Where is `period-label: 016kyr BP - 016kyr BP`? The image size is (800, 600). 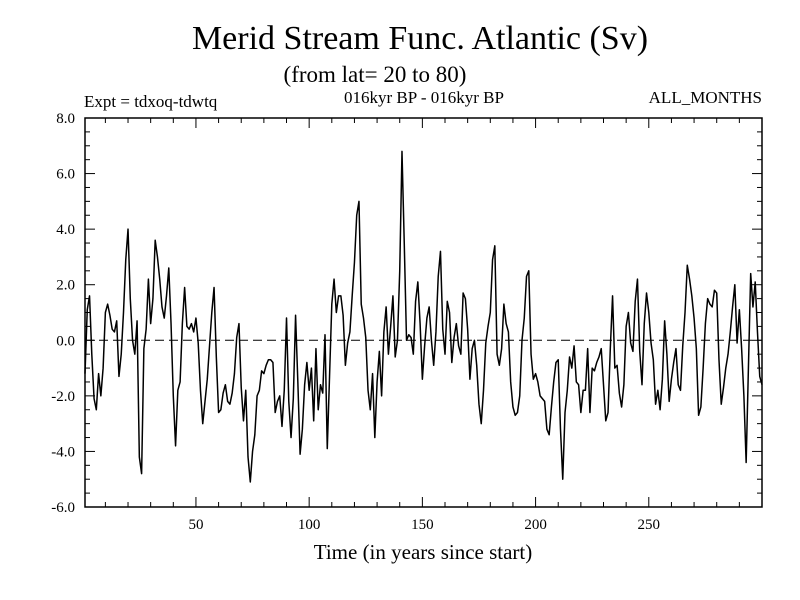
period-label: 016kyr BP - 016kyr BP is located at coordinates (424, 97).